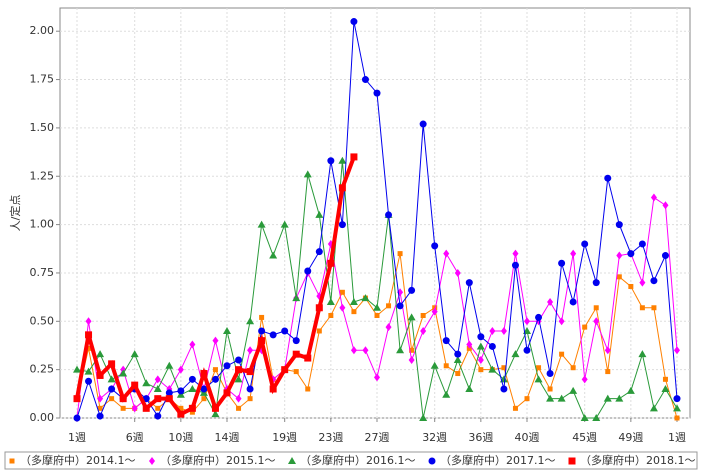  Describe the element at coordinates (180, 437) in the screenshot. I see `x-tick-label: 10週` at that location.